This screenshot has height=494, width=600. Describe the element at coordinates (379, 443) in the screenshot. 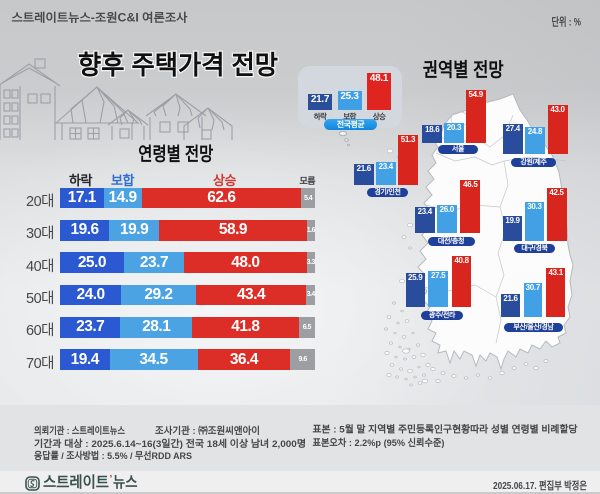

I see `svg-text: 표본오차 : 2.2%p (95% 신뢰수준)` at that location.